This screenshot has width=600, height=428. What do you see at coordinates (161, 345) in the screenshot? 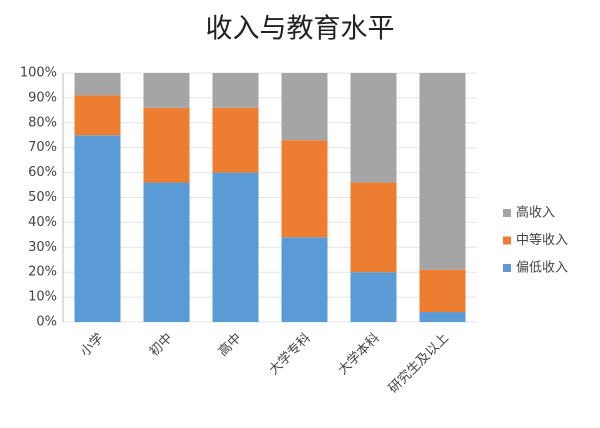
I see `x-tick-label: 初中` at bounding box center [161, 345].